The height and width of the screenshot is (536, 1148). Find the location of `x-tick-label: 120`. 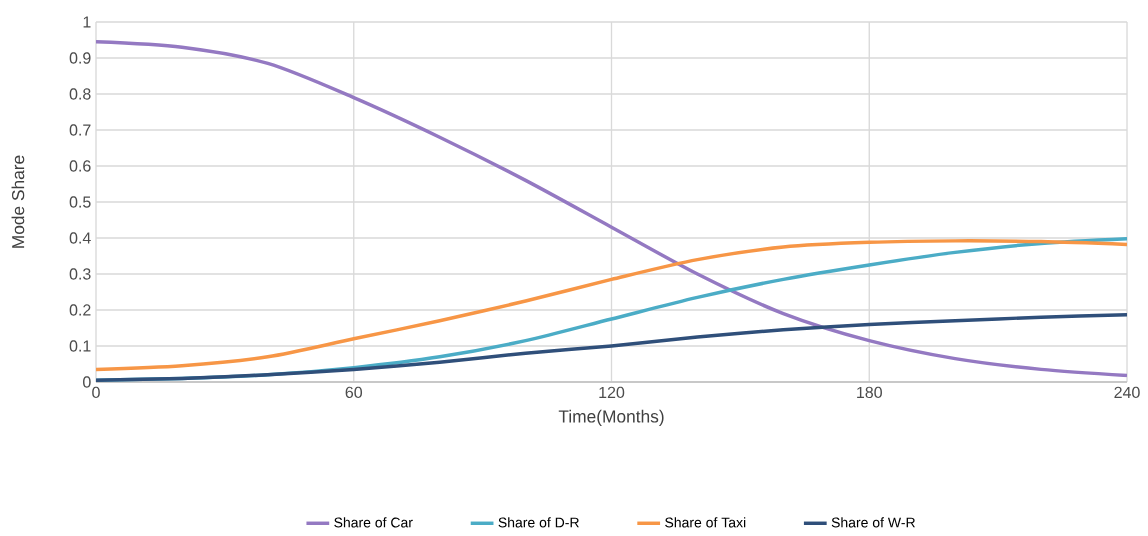

x-tick-label: 120 is located at coordinates (612, 392).